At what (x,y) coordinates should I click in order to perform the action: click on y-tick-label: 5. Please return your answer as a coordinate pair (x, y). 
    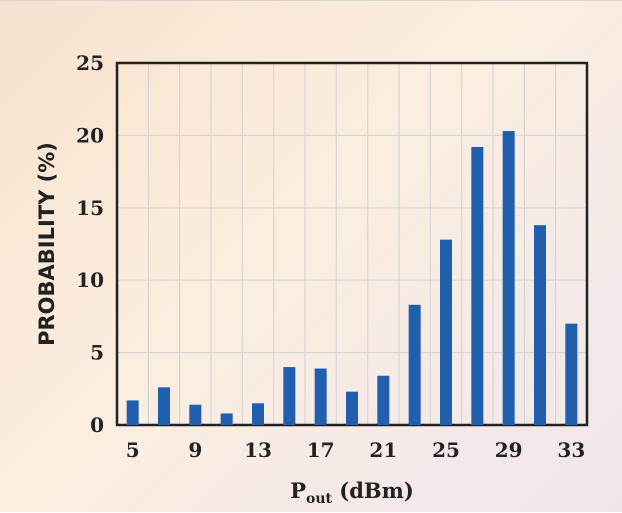
    Looking at the image, I should click on (97, 353).